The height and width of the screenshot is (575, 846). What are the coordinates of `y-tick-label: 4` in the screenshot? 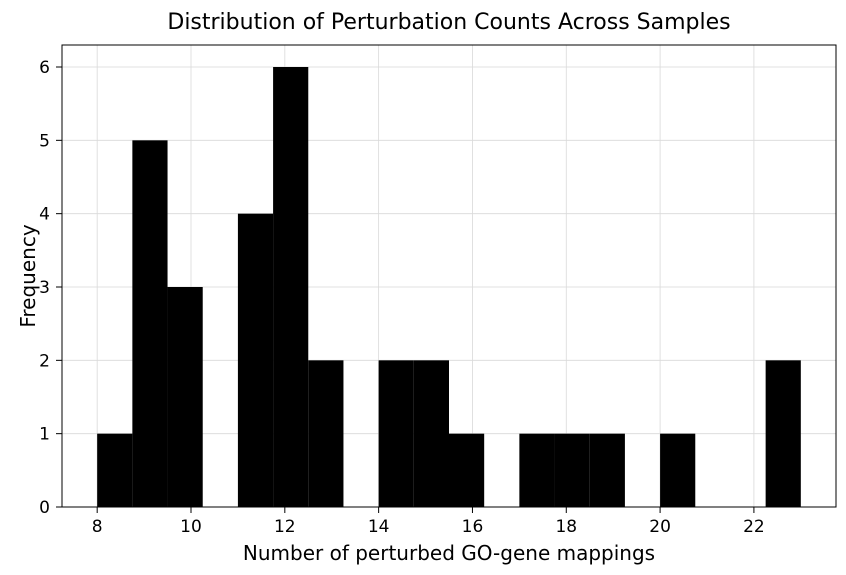 It's located at (44, 215).